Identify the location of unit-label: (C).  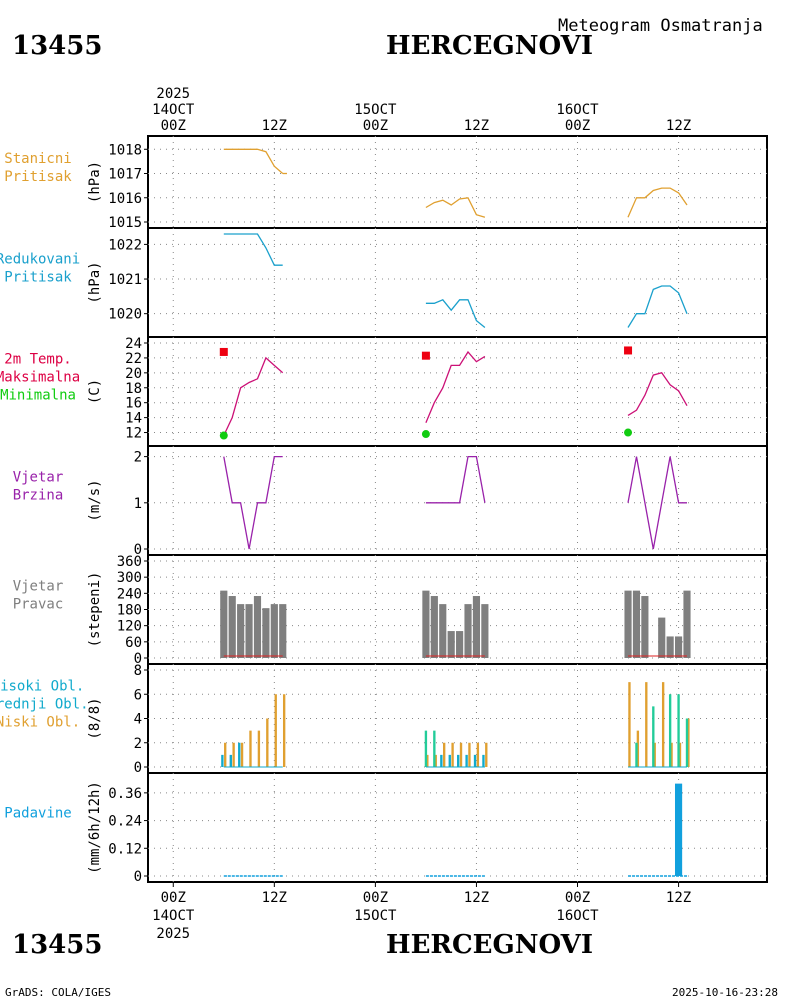
(95, 391).